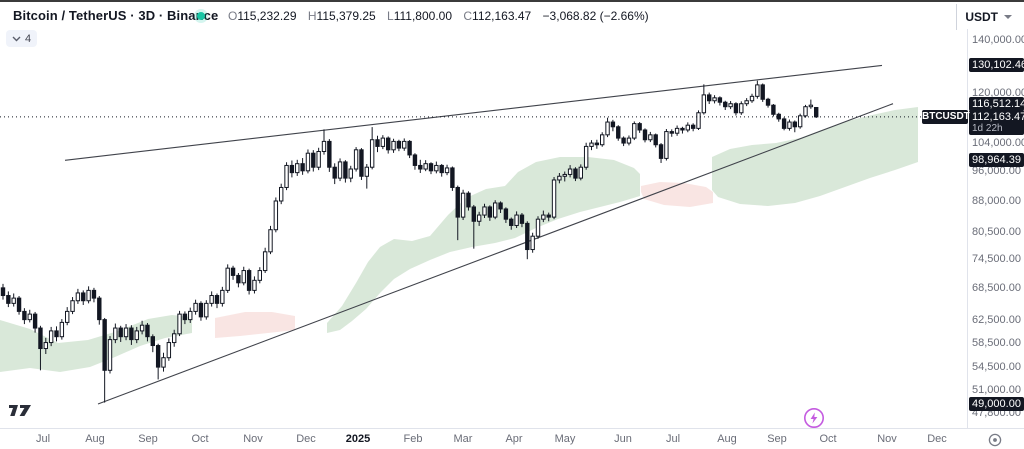 The image size is (1024, 449). I want to click on event-marker-lightning-icon, so click(814, 420).